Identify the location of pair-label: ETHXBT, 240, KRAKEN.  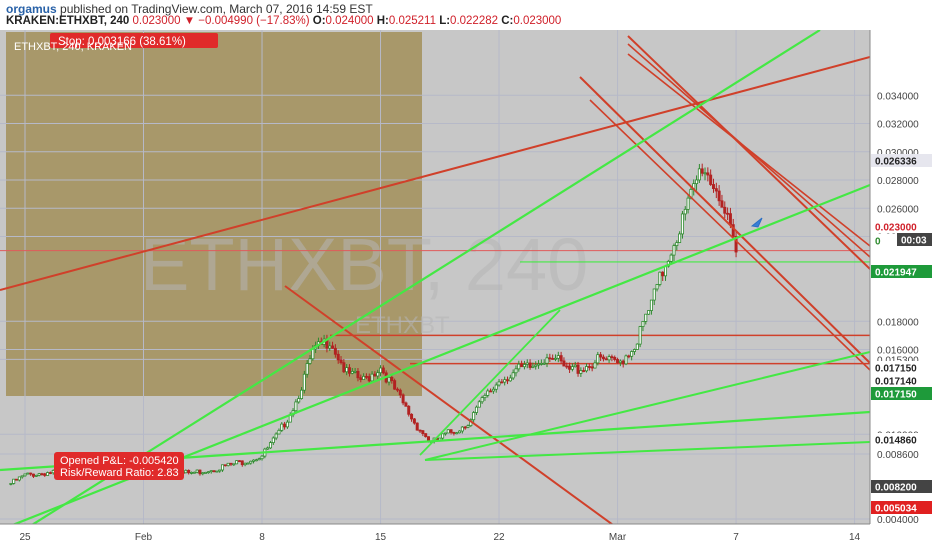
(73, 47).